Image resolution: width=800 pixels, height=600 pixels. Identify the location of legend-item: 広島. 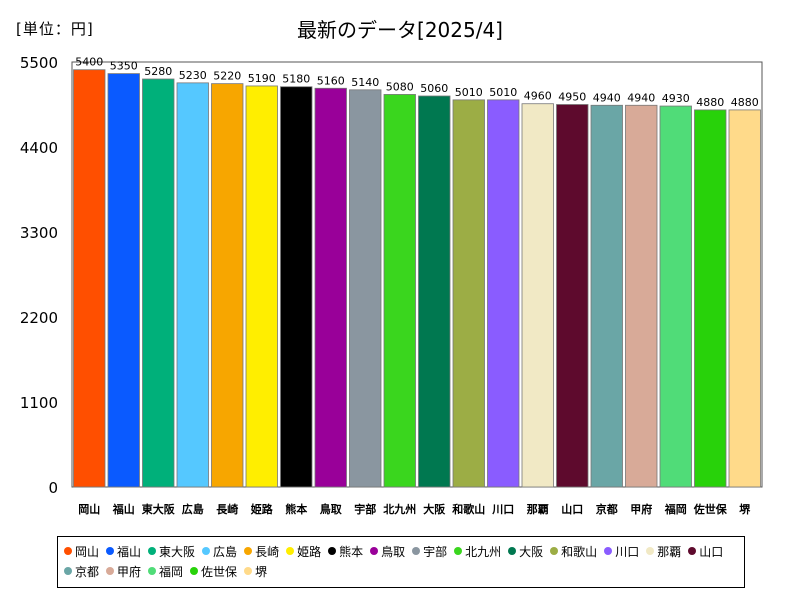
(219, 551).